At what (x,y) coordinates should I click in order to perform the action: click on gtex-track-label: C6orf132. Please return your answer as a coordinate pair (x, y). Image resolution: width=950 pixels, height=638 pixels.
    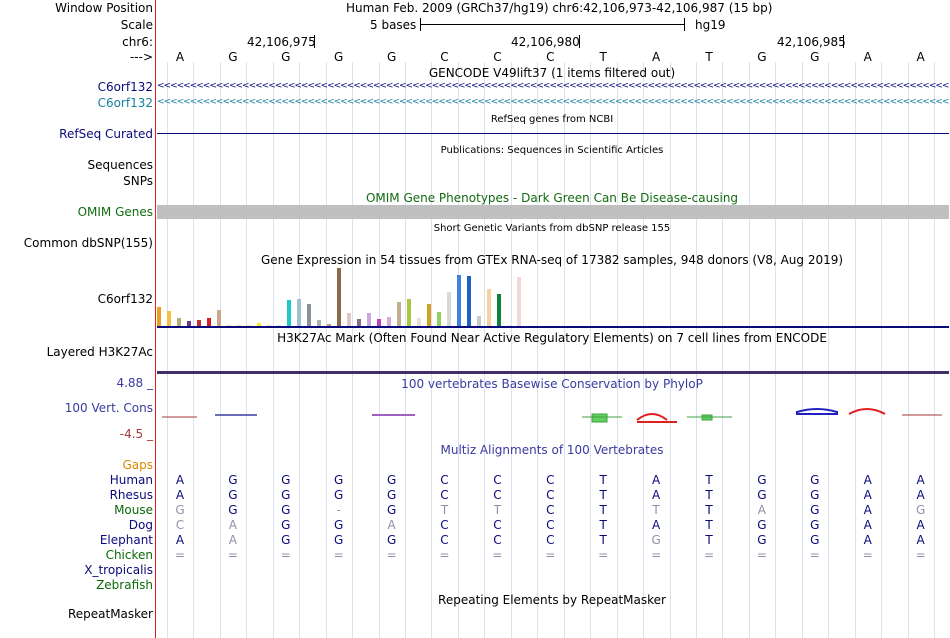
    Looking at the image, I should click on (125, 299).